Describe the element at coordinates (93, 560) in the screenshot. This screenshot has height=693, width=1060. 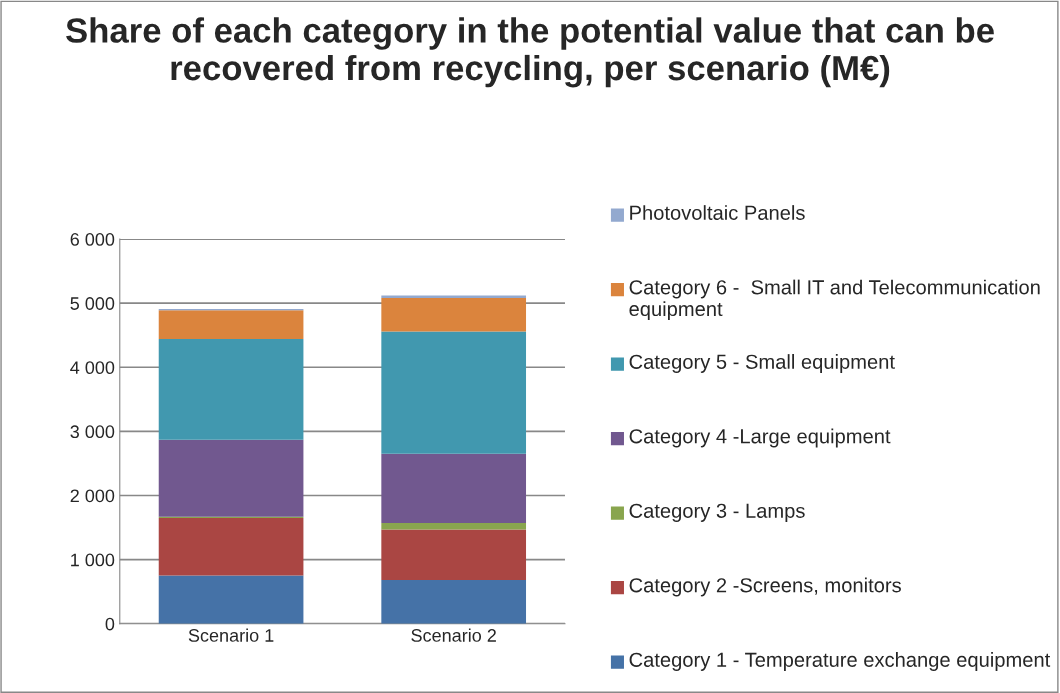
I see `y-tick-label: 1 000` at that location.